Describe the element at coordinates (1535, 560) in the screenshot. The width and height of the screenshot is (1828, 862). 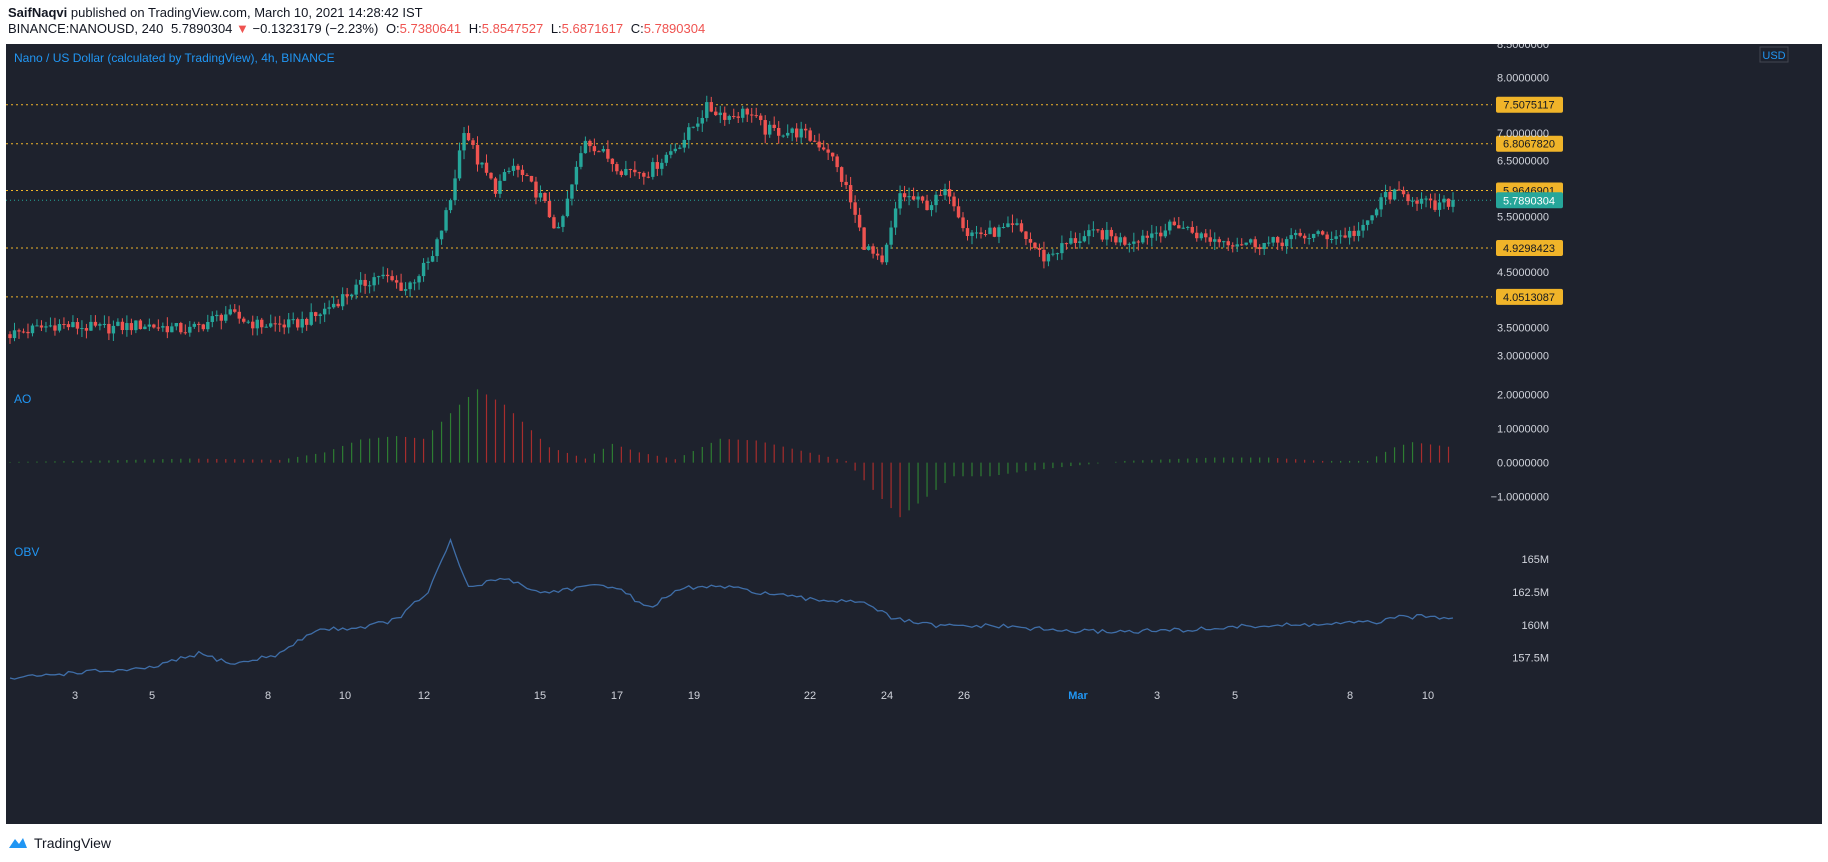
I see `obv-axis-tick: 165M` at that location.